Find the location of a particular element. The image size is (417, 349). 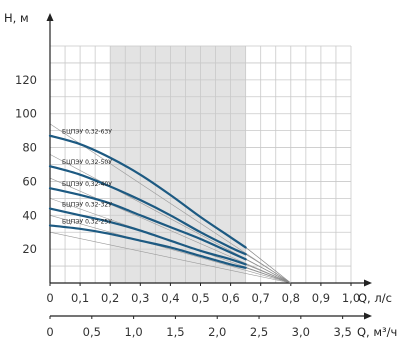

series-label: БЦПЭУ 0,32-50У is located at coordinates (87, 162).